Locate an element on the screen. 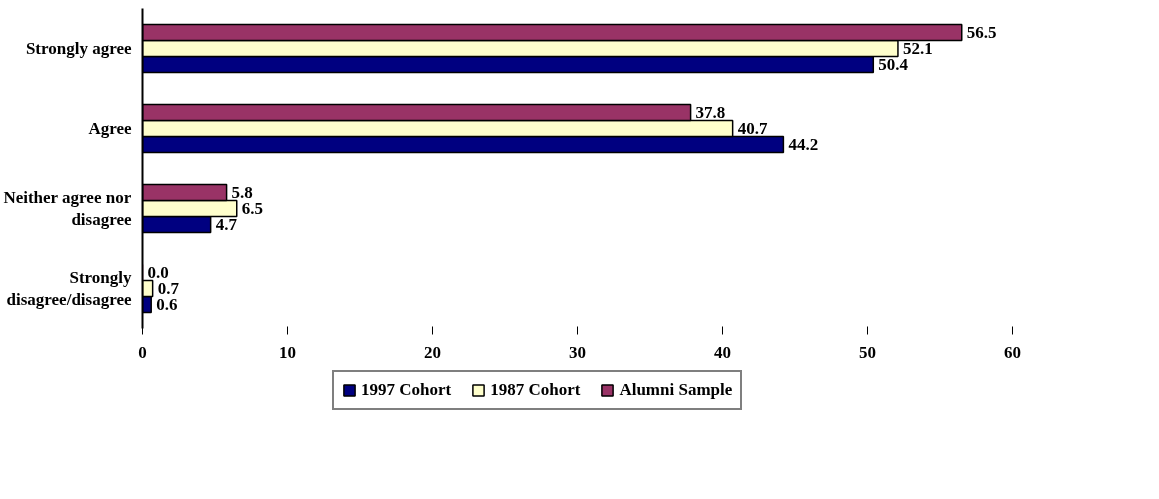  data-label: 0.6 is located at coordinates (167, 304).